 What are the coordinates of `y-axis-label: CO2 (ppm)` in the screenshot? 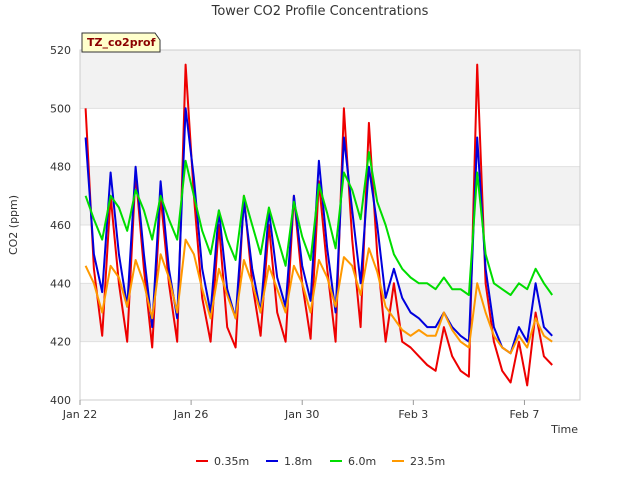 It's located at (13, 225).